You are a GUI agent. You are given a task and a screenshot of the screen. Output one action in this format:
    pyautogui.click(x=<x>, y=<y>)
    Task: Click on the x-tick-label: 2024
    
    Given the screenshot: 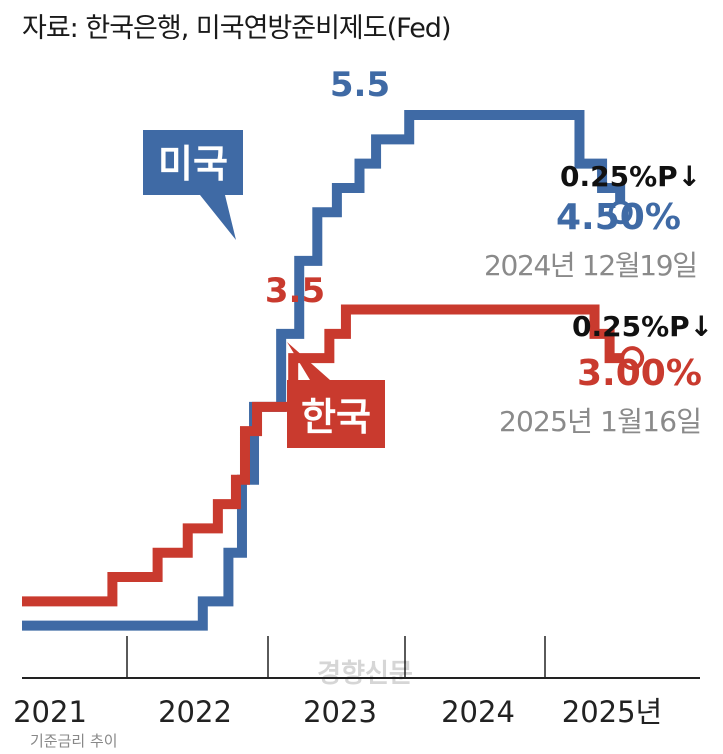 What is the action you would take?
    pyautogui.click(x=478, y=712)
    